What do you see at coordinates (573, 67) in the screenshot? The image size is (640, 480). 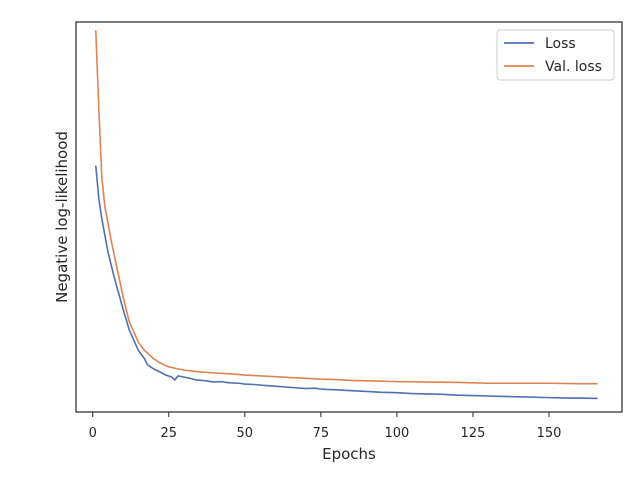 I see `legend-label: Val. loss` at bounding box center [573, 67].